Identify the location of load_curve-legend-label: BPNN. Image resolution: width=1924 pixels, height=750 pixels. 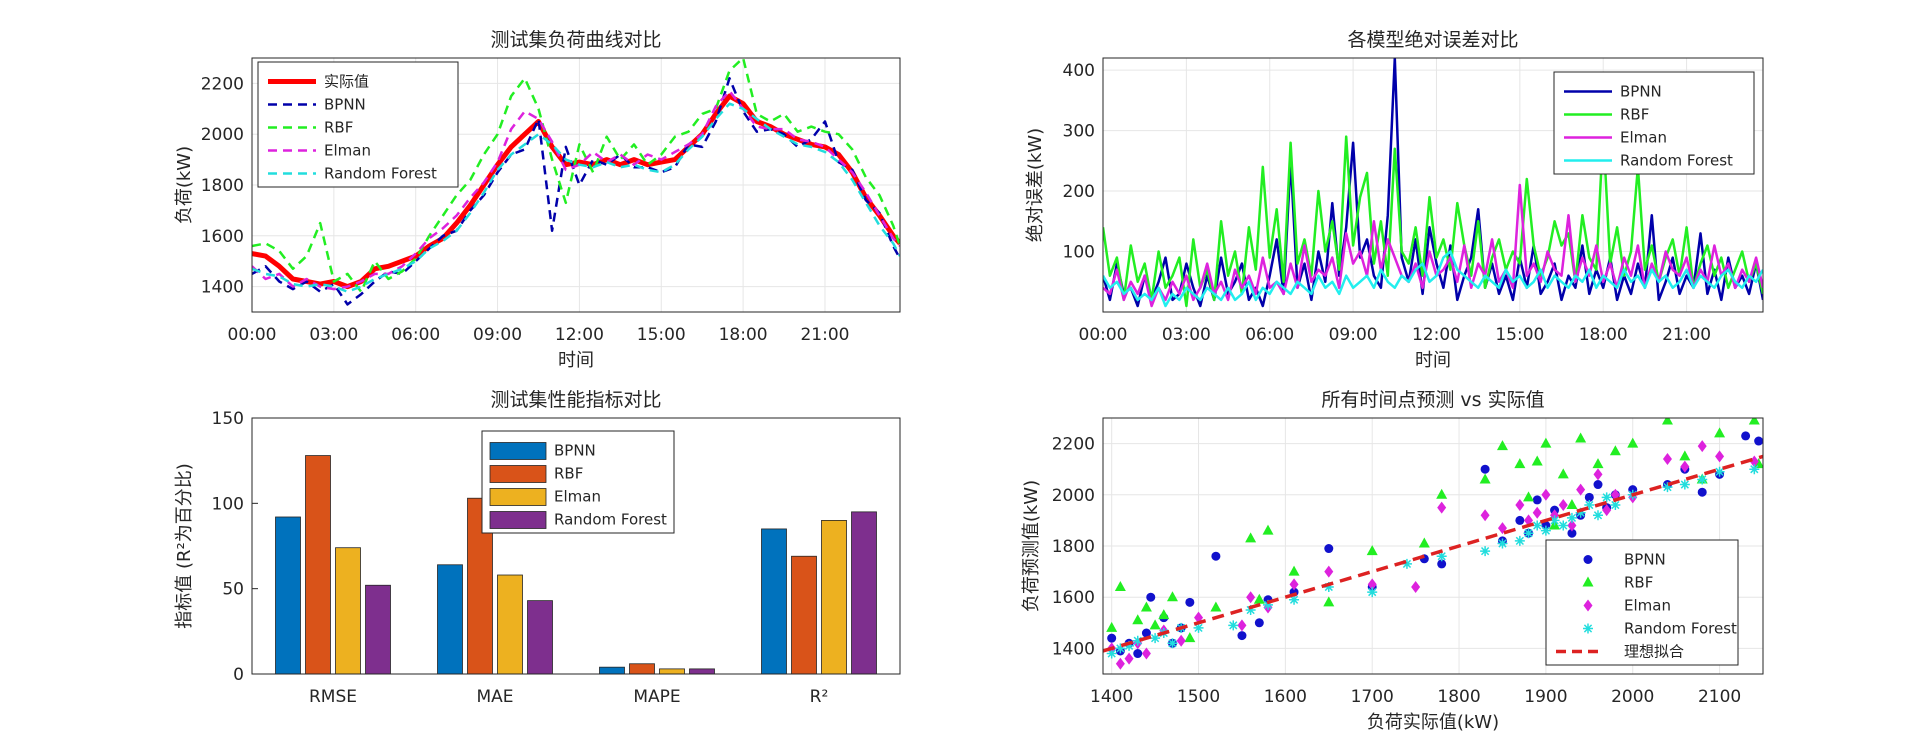
(345, 105).